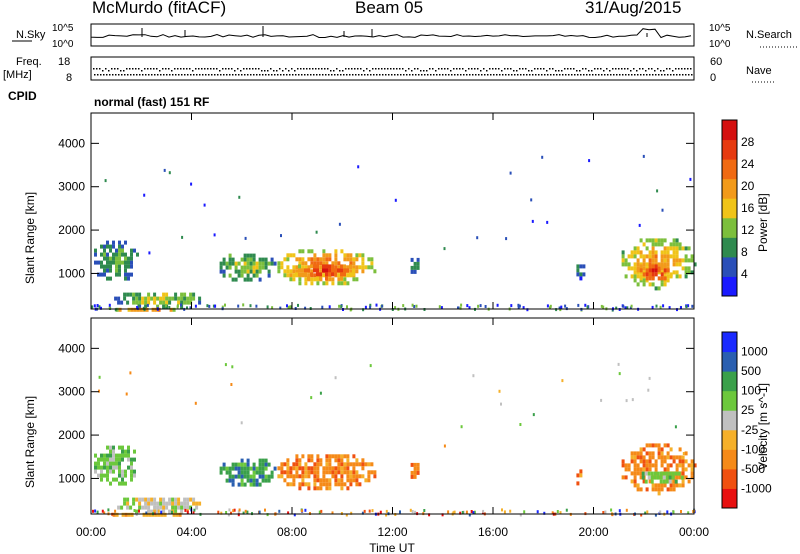 The height and width of the screenshot is (554, 800). I want to click on cpid-label: CPID, so click(22, 96).